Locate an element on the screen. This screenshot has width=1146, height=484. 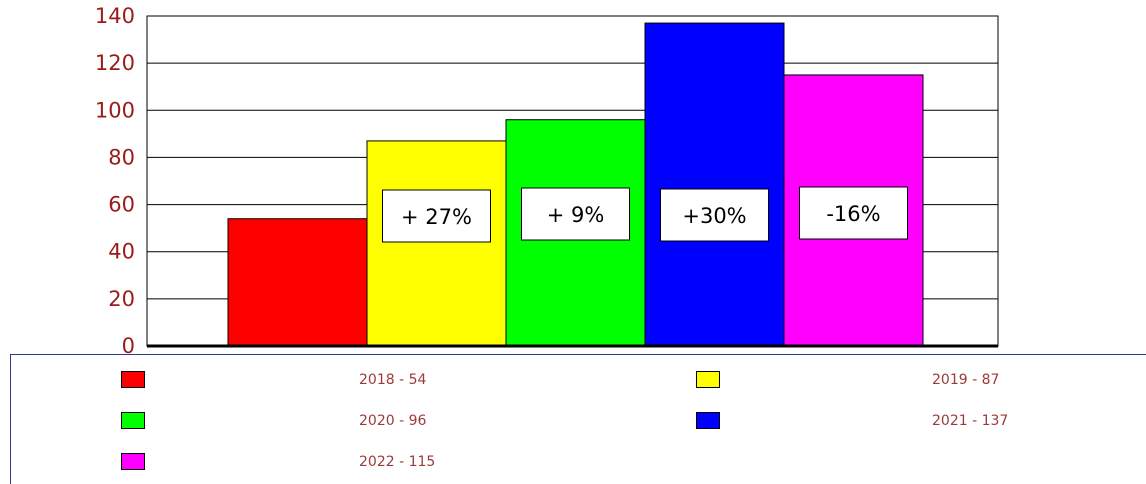
legend-label-2020: 2020 - 96 is located at coordinates (393, 421).